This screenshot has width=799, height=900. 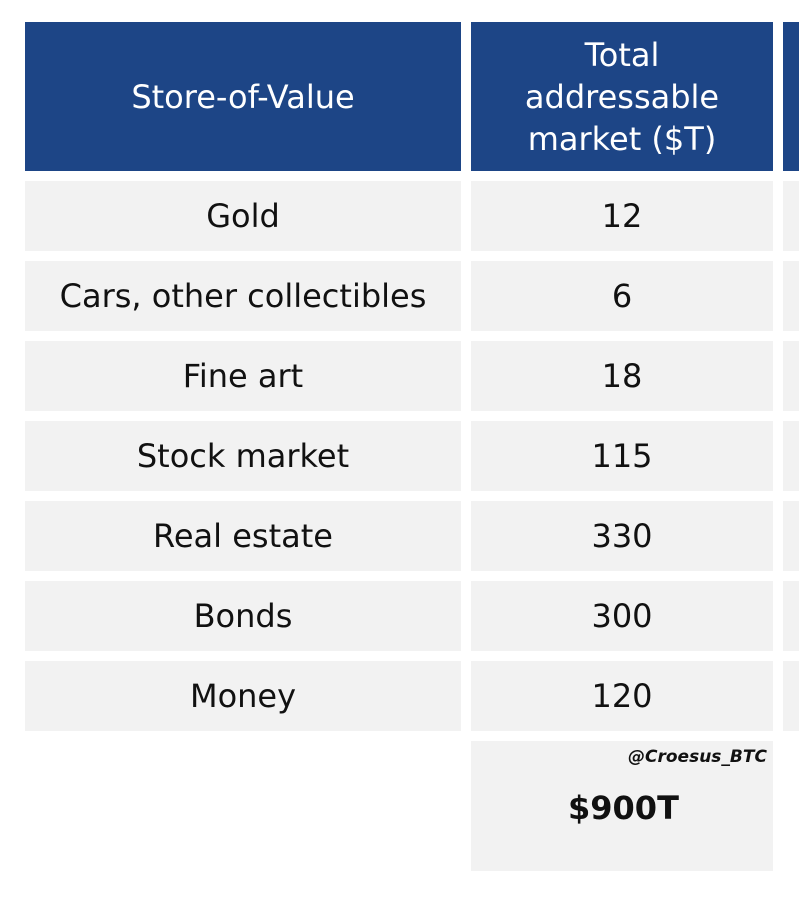 I want to click on row-value-text: 18, so click(x=622, y=376).